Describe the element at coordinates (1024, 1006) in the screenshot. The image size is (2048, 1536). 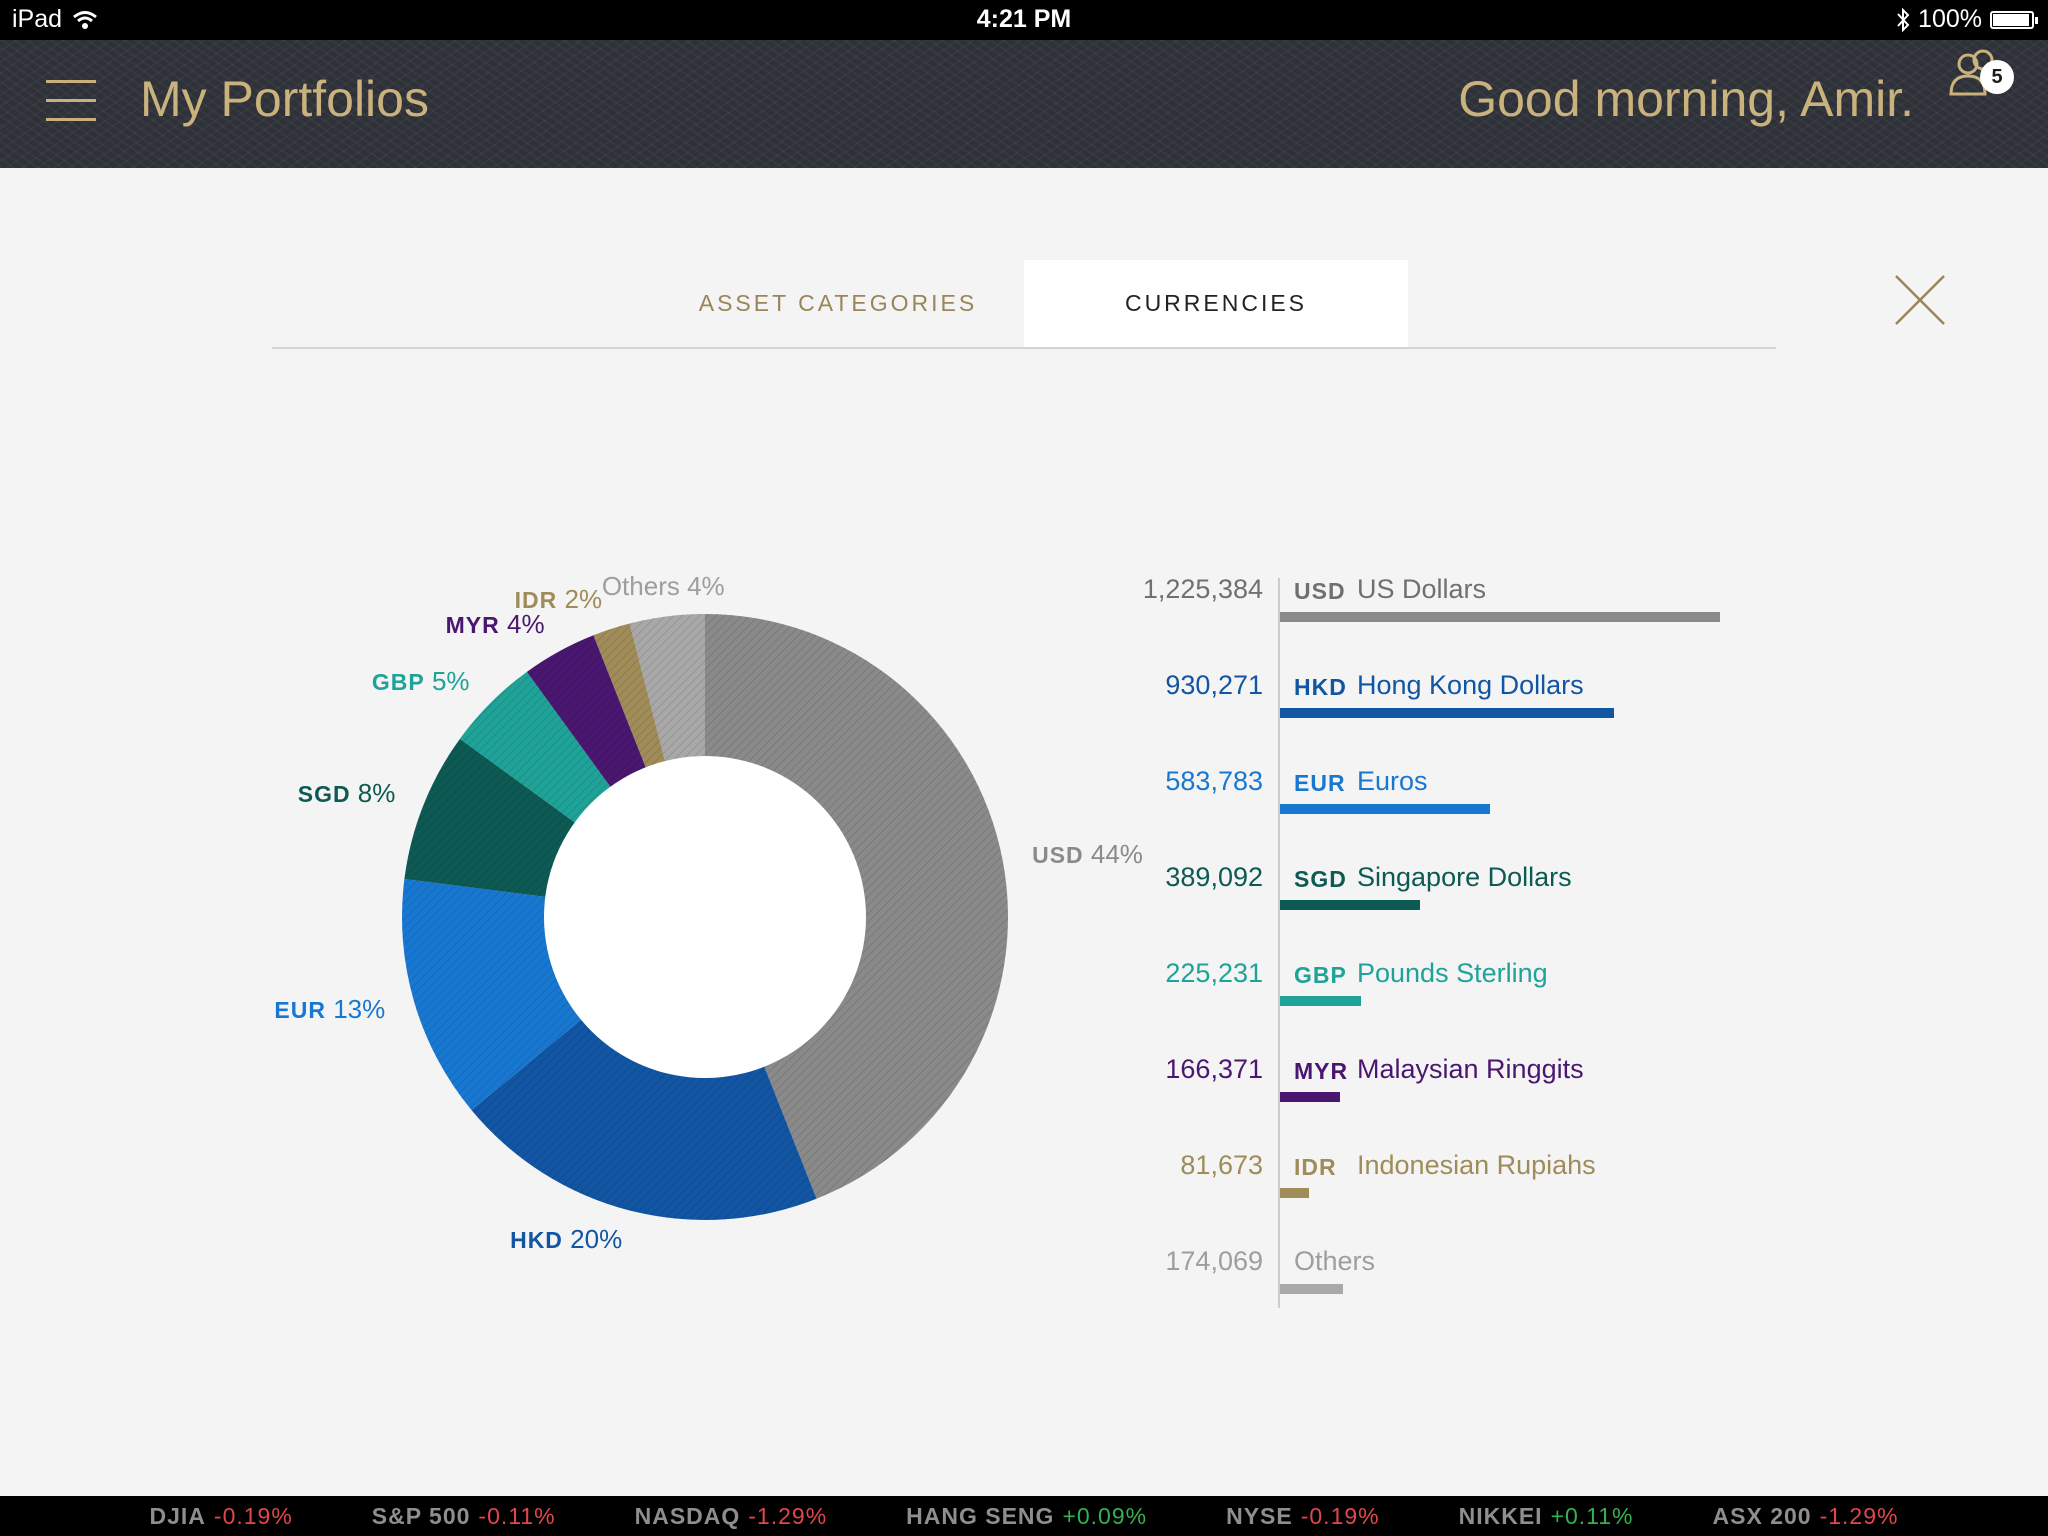
I see `currency-row-gbp: 225,231 GBP Pounds Sterling` at that location.